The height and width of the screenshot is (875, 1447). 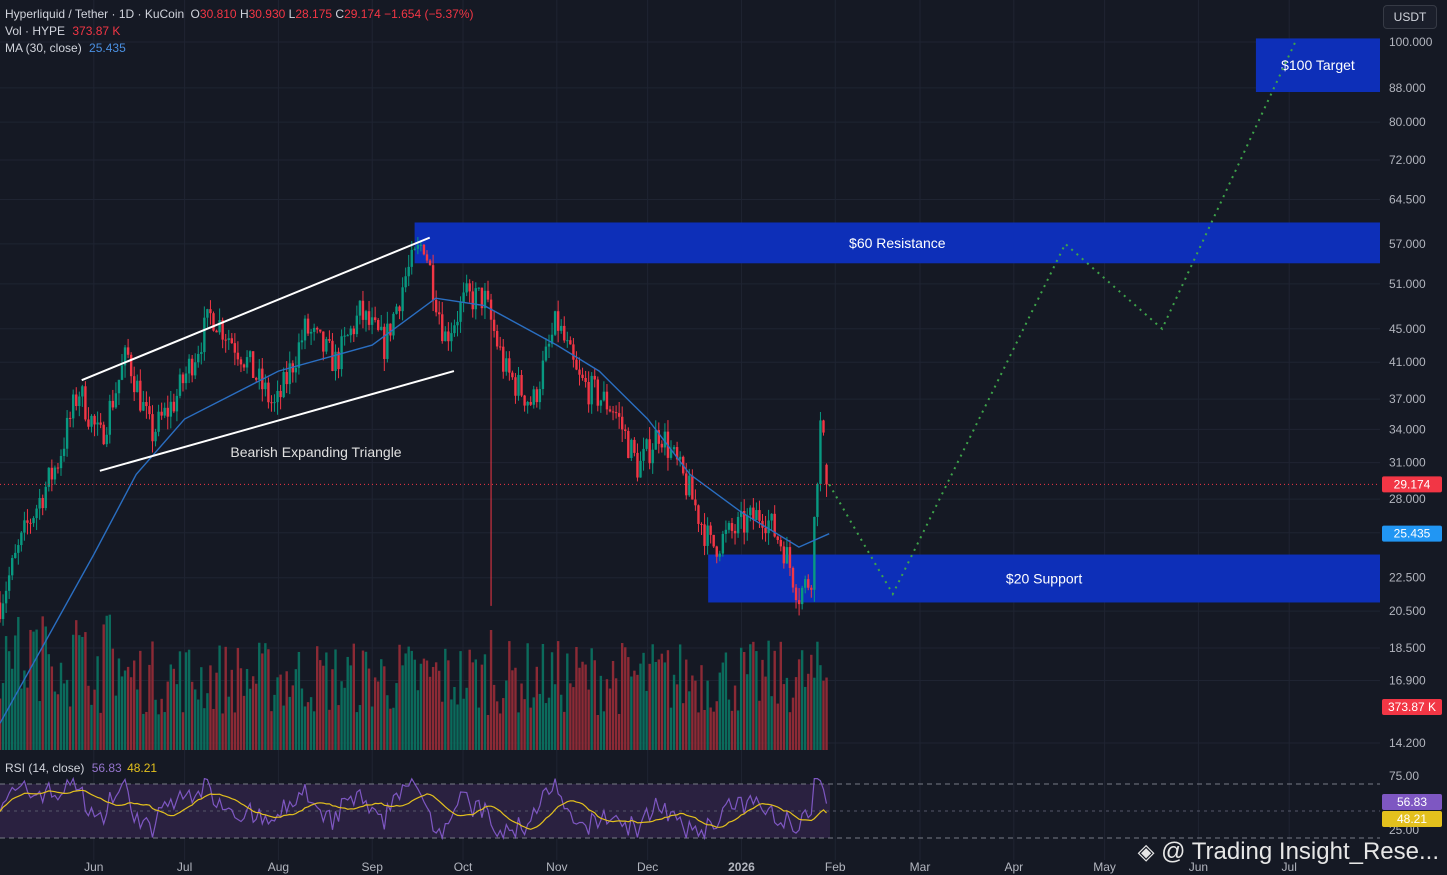 I want to click on x-tick-label: Jul, so click(x=184, y=867).